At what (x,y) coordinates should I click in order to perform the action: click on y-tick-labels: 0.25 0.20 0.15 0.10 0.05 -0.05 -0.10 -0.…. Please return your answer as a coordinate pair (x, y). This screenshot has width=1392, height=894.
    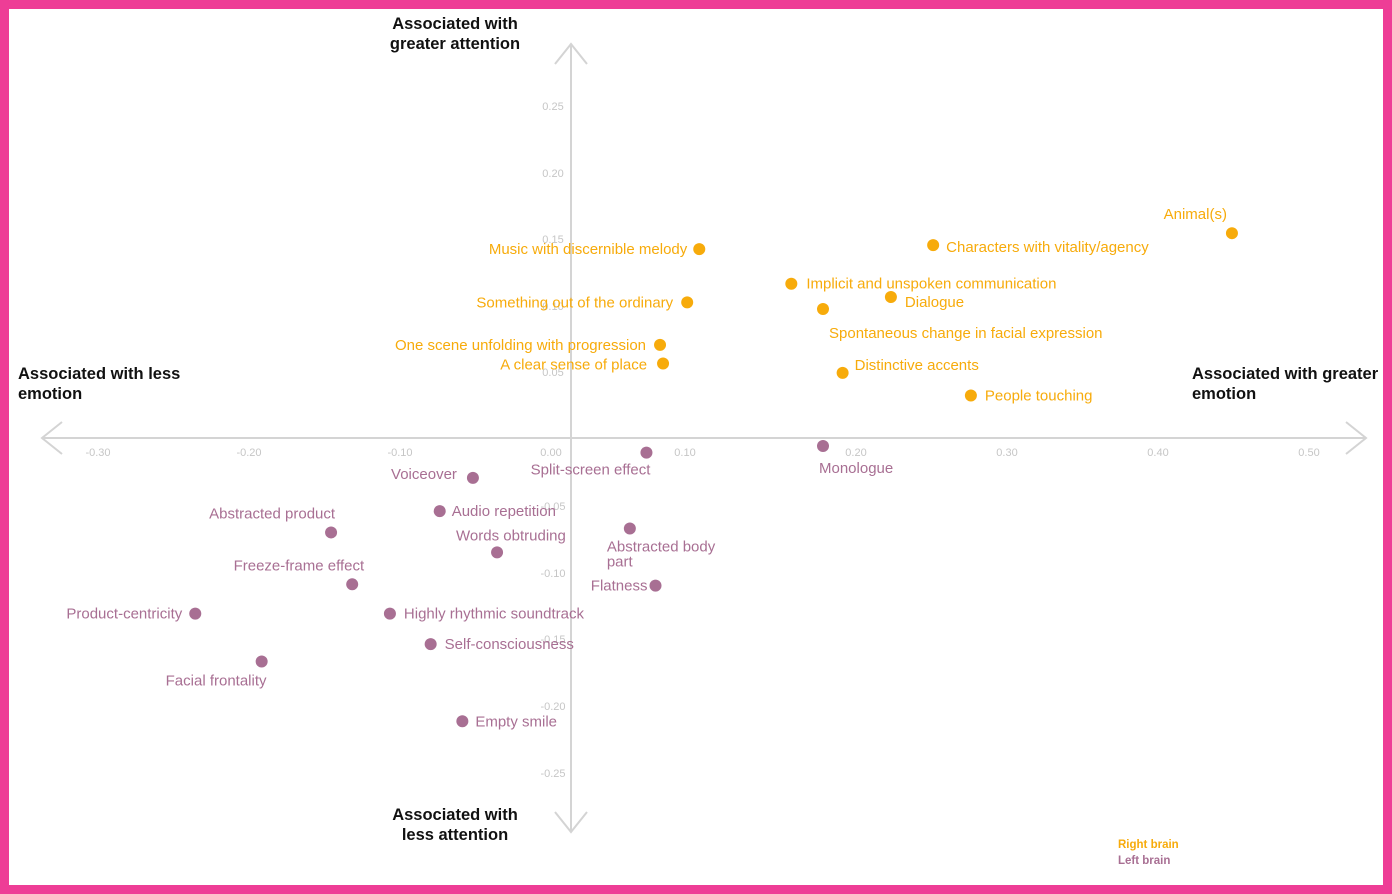
    Looking at the image, I should click on (552, 440).